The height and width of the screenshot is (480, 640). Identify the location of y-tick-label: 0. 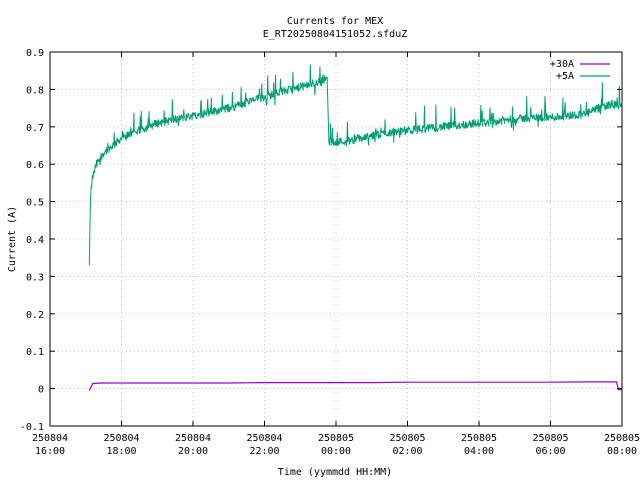
(41, 390).